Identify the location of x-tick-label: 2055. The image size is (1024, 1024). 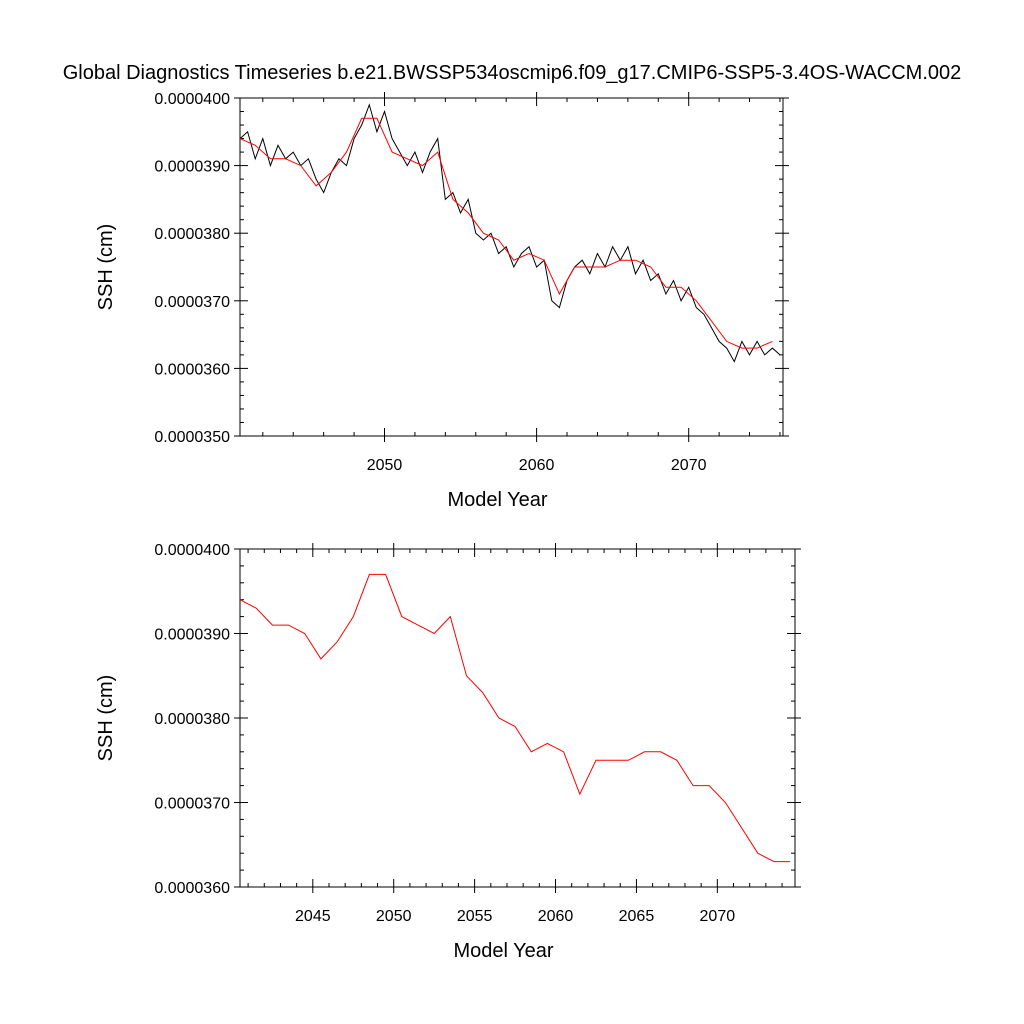
(475, 916).